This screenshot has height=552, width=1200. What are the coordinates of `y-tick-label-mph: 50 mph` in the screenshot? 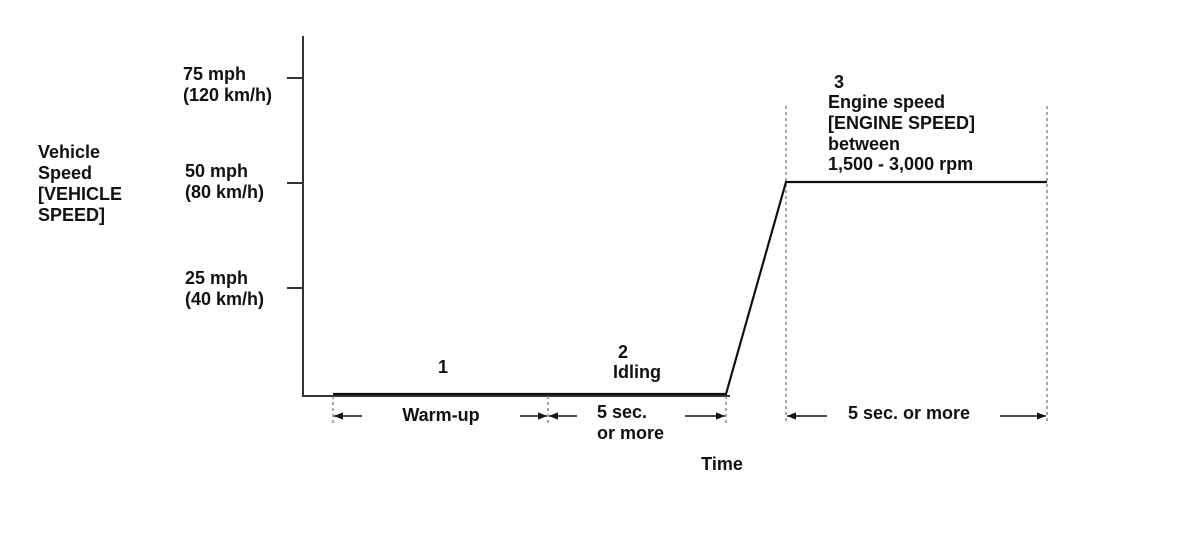 It's located at (216, 171).